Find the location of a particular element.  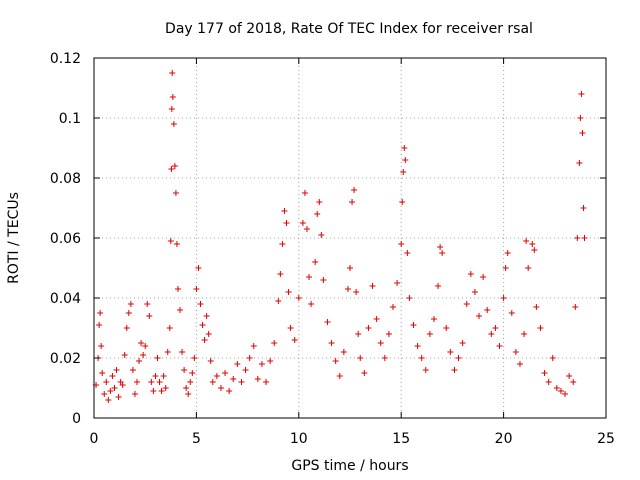

x-tick-label: 0 is located at coordinates (94, 439).